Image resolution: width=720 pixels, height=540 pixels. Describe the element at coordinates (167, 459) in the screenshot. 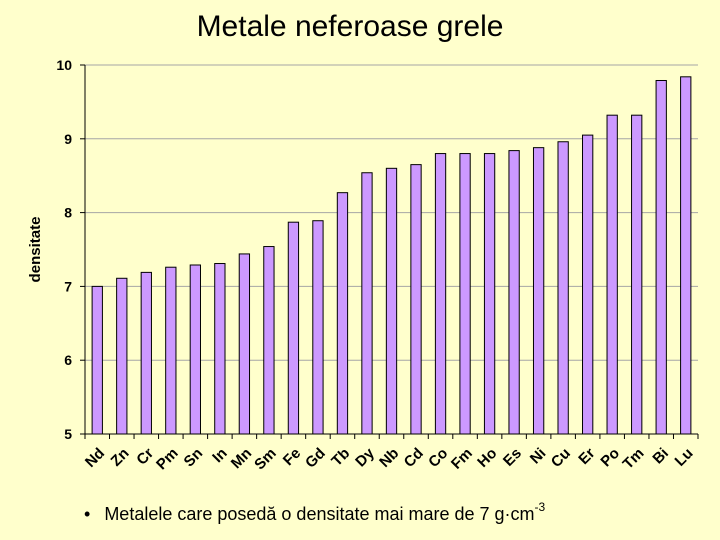

I see `x-tick-label: Pm` at that location.